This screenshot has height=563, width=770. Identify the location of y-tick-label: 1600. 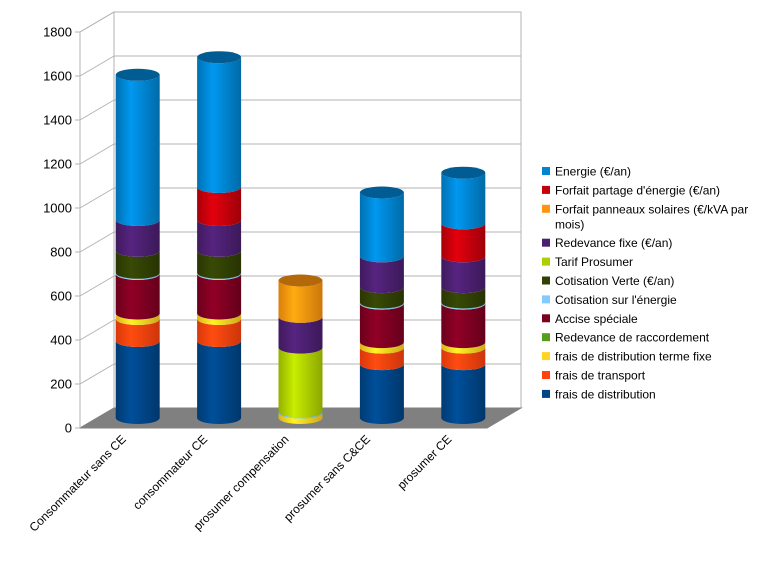
(57, 76).